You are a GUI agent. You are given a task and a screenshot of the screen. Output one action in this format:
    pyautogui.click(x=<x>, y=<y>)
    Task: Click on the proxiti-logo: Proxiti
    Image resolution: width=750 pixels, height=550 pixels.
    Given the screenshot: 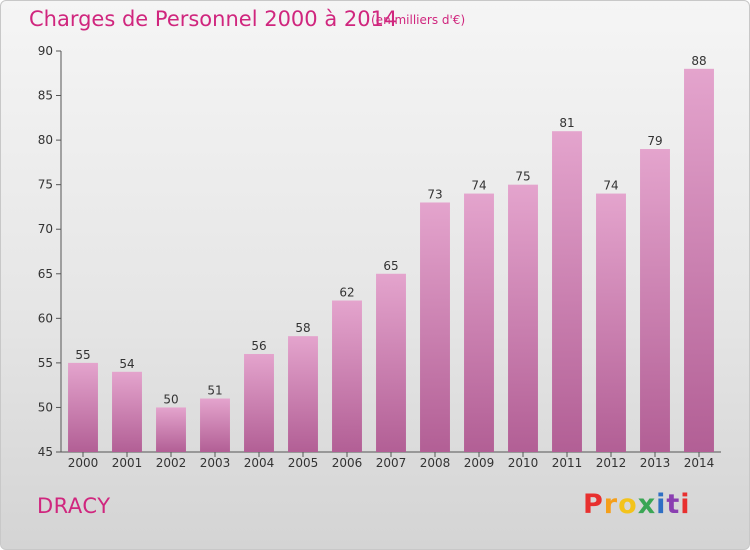 What is the action you would take?
    pyautogui.click(x=637, y=504)
    